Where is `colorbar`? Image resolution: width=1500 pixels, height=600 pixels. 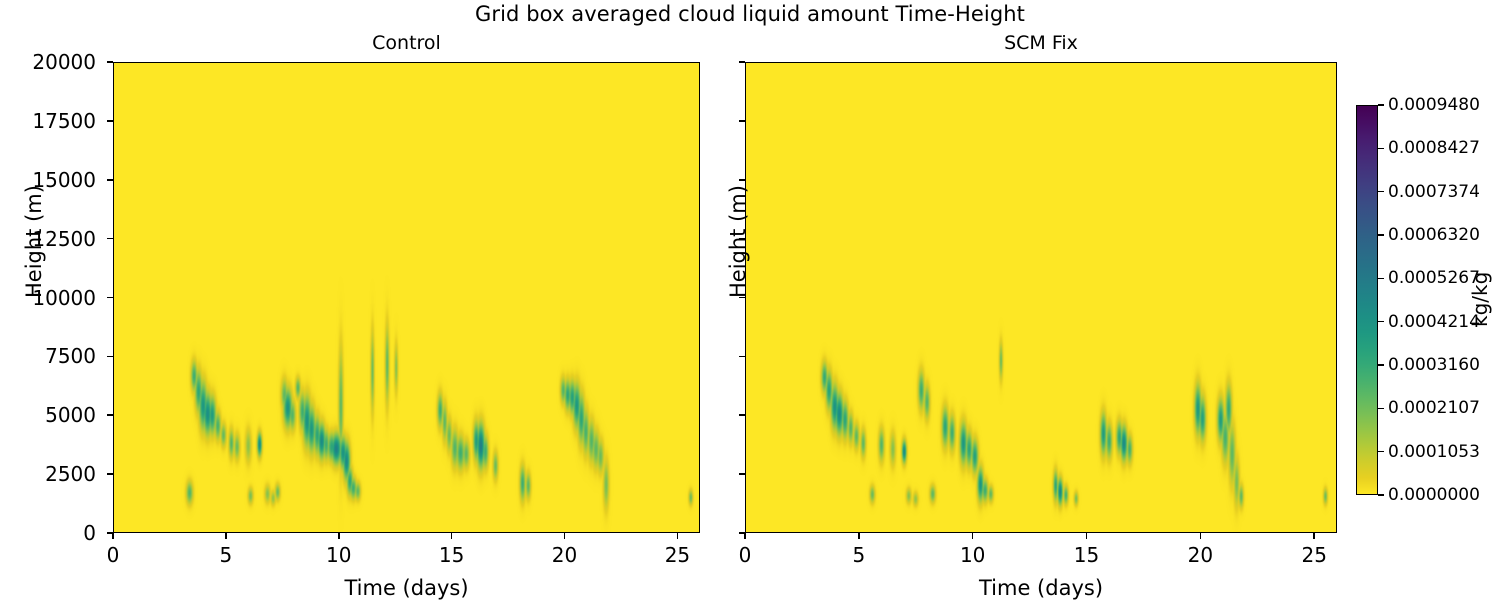
colorbar is located at coordinates (1367, 300).